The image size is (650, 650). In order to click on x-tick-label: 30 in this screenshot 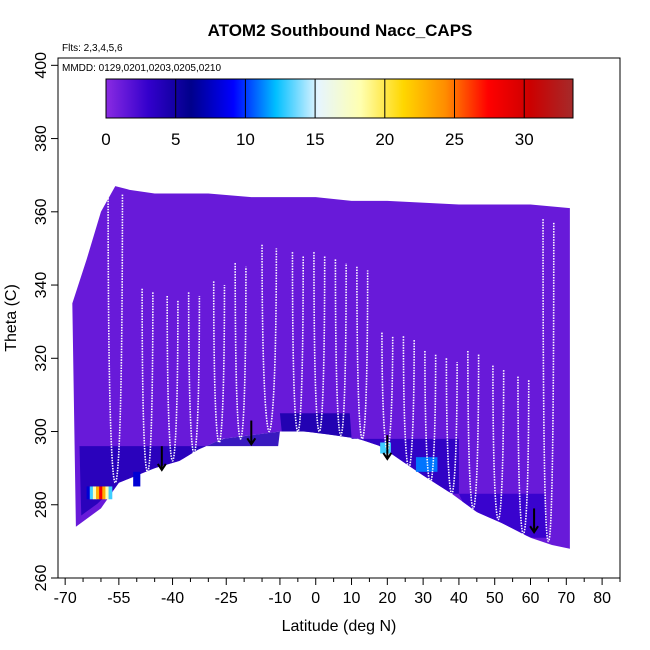, I will do `click(423, 598)`.